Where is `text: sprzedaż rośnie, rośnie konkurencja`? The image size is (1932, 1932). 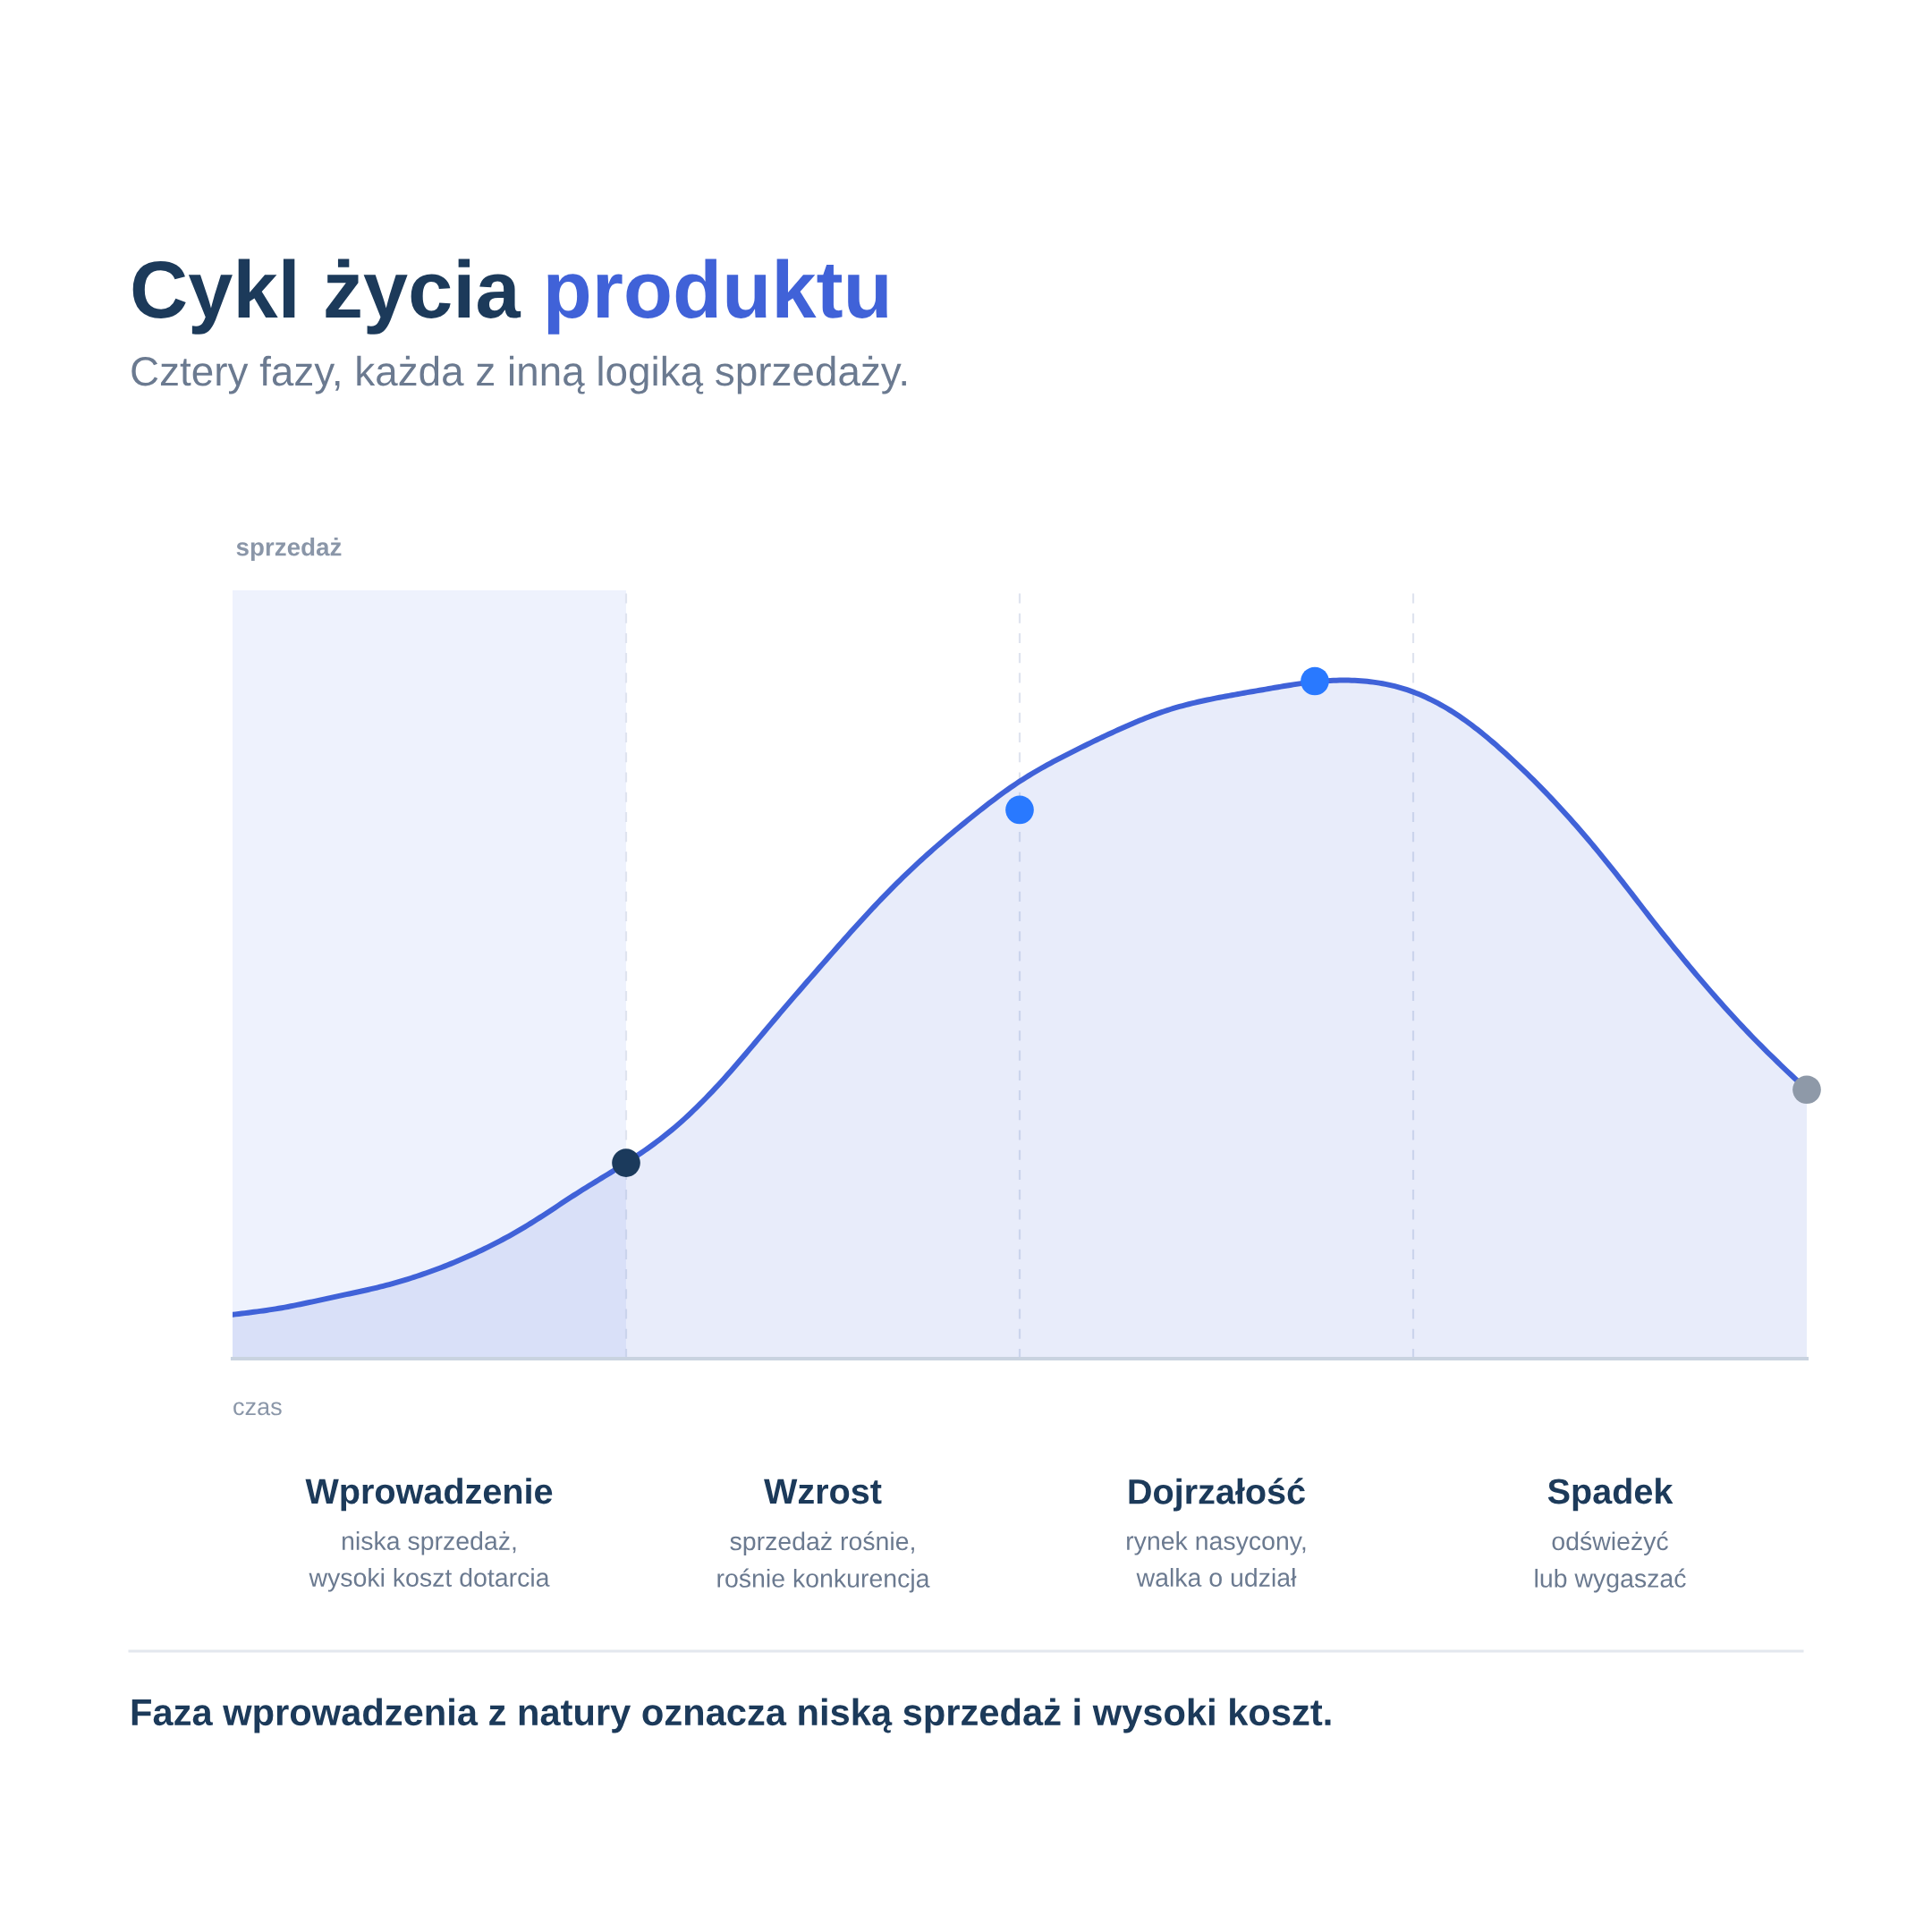
text: sprzedaż rośnie, rośnie konkurencja is located at coordinates (823, 1562).